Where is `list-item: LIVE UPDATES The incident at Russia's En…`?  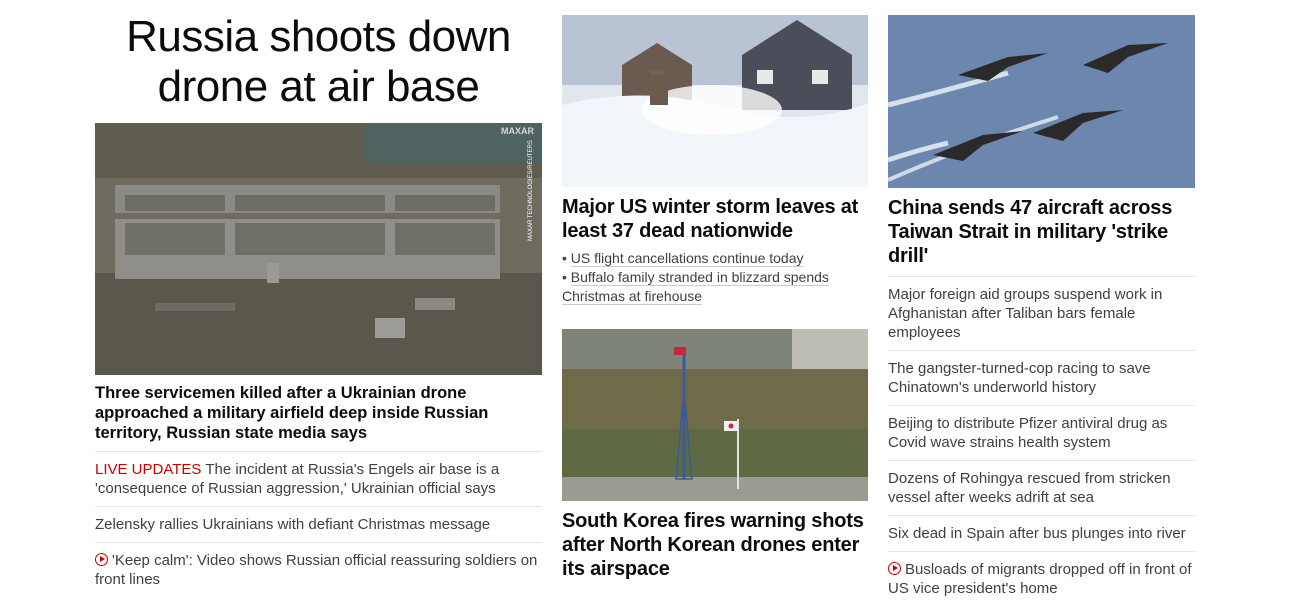
list-item: LIVE UPDATES The incident at Russia's En… is located at coordinates (318, 478).